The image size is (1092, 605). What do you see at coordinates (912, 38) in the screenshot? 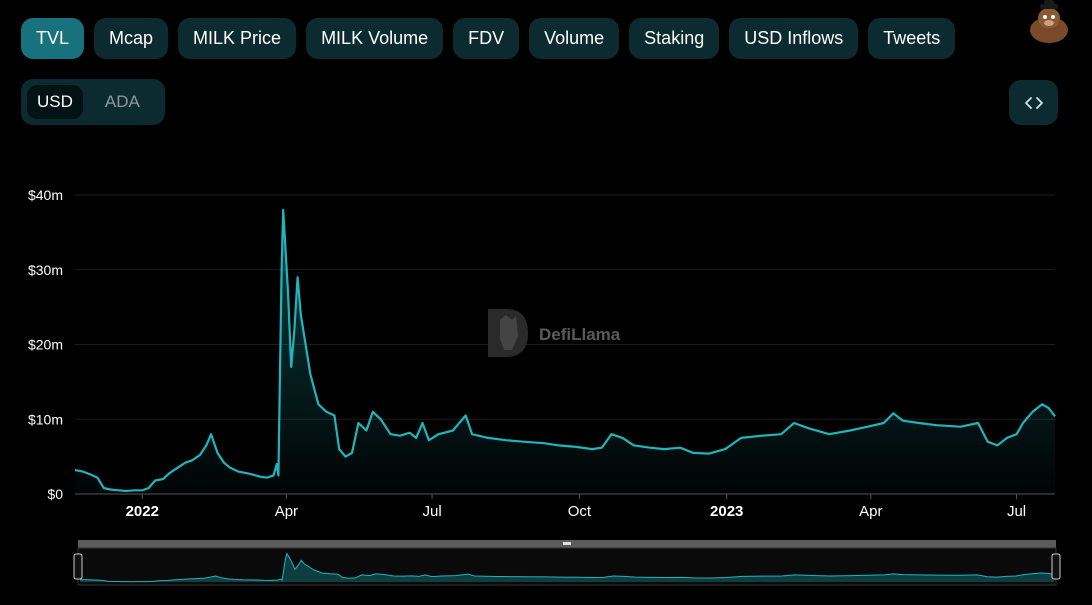
I see `tab-tweets: Tweets` at bounding box center [912, 38].